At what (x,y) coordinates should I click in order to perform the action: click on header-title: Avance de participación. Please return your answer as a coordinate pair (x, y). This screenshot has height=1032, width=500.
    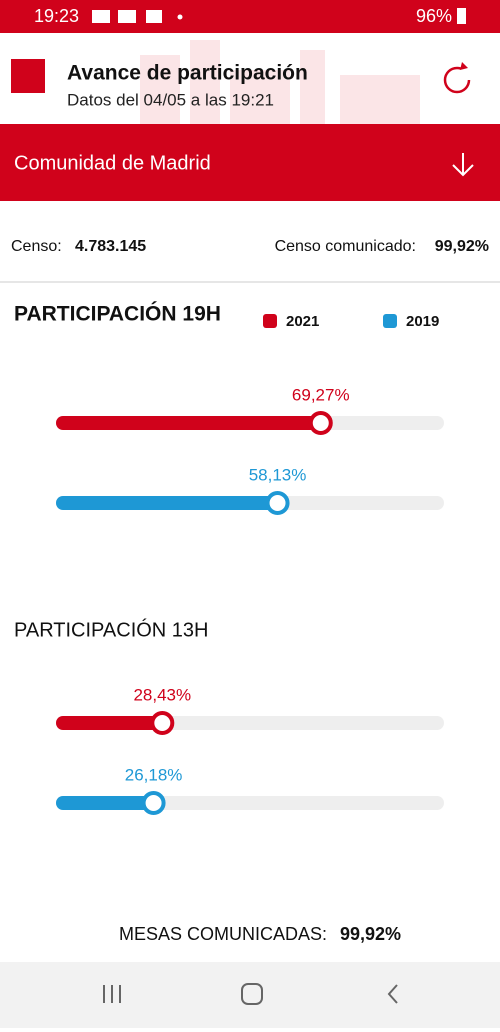
    Looking at the image, I should click on (187, 73).